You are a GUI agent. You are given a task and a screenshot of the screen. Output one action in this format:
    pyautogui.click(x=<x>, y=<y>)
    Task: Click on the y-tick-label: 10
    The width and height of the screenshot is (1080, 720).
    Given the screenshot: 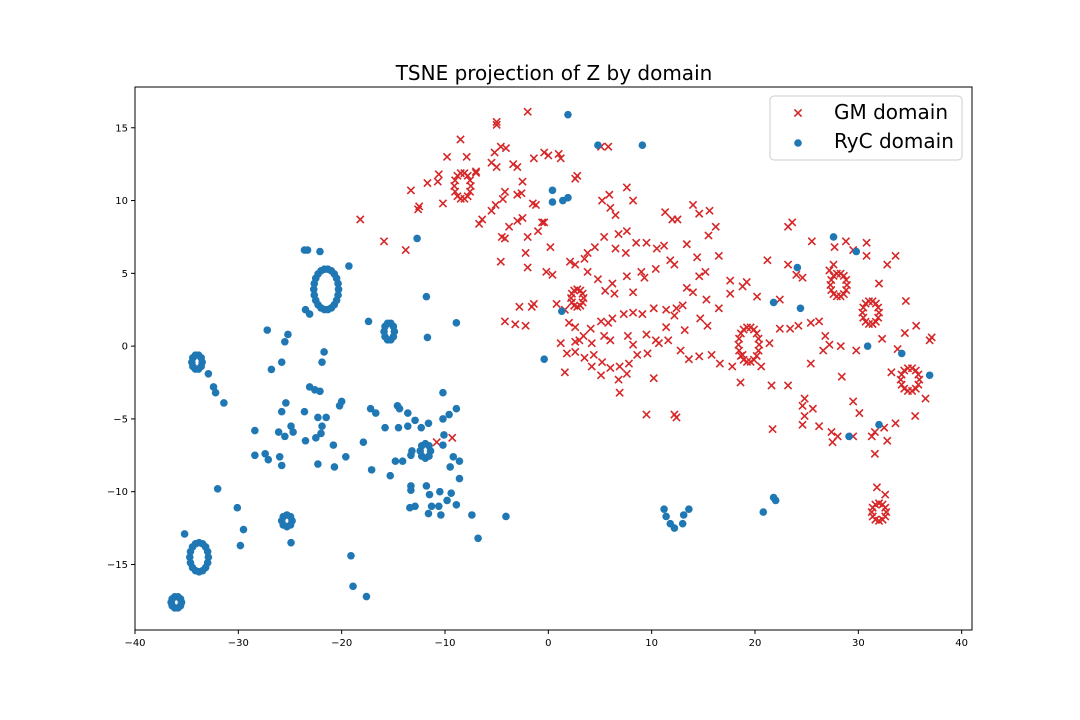 What is the action you would take?
    pyautogui.click(x=121, y=201)
    